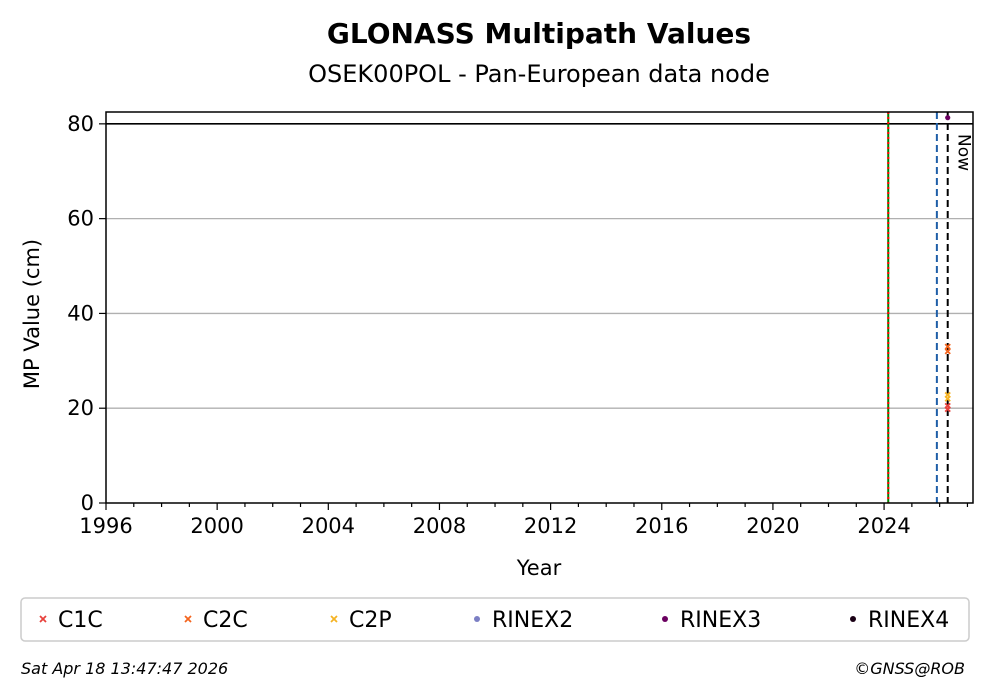  What do you see at coordinates (930, 307) in the screenshot?
I see `vertical-markers: Now` at bounding box center [930, 307].